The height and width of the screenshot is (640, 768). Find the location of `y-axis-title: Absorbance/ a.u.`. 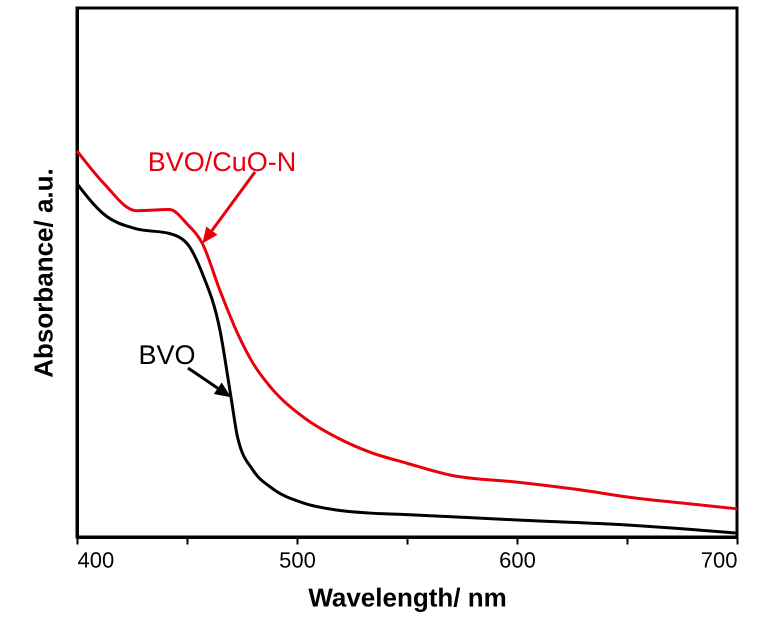

y-axis-title: Absorbance/ a.u. is located at coordinates (43, 273).